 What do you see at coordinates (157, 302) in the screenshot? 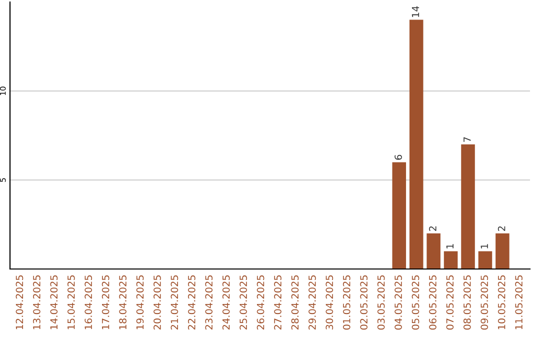
I see `x-tick-label: 20.04.2025` at bounding box center [157, 302].